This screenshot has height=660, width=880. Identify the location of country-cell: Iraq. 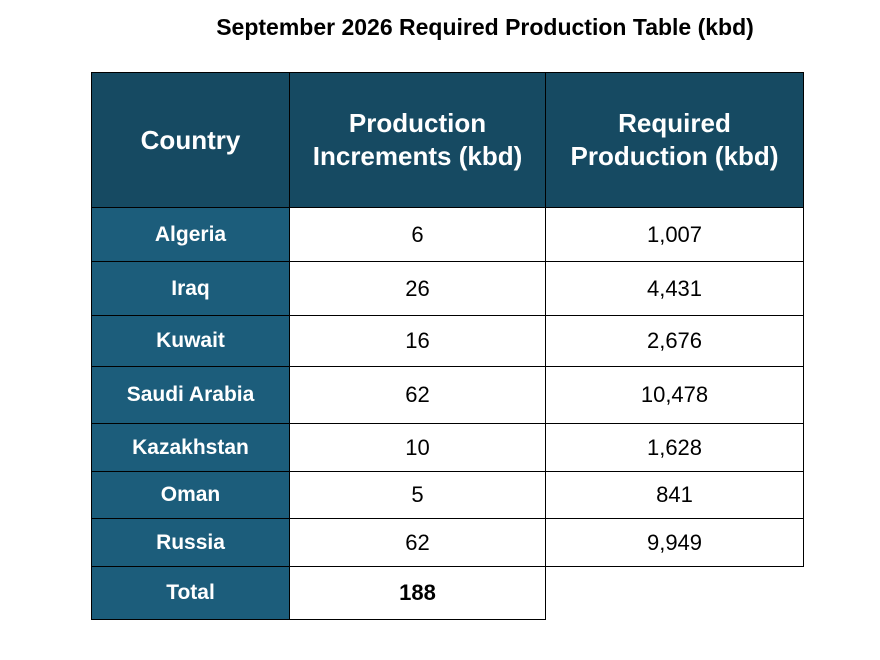
(190, 288).